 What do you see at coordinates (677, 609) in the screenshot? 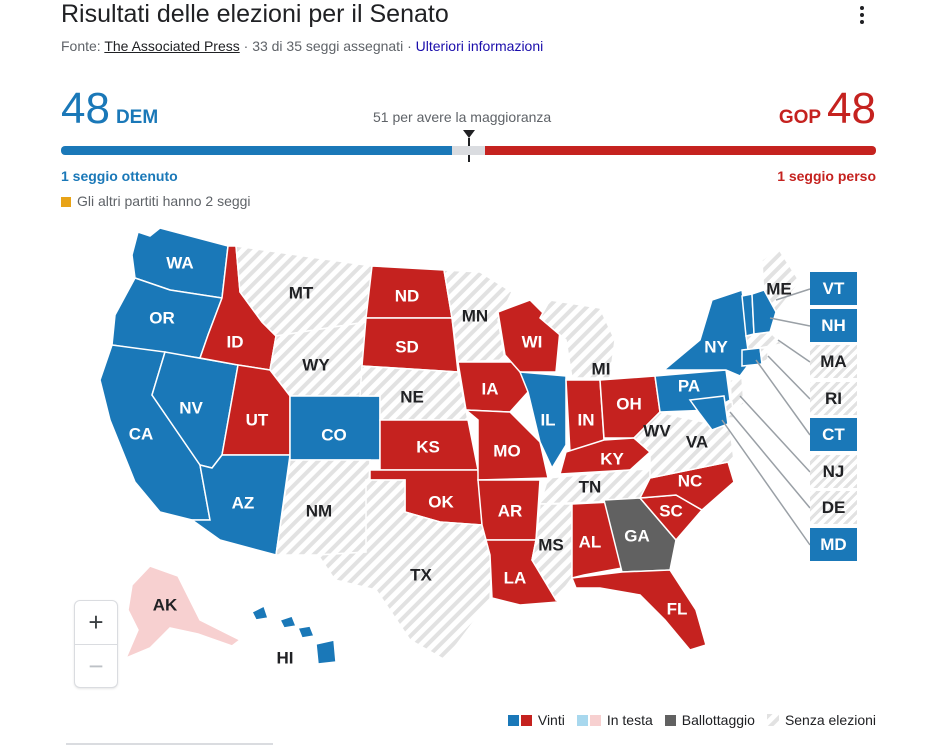
I see `state-label-FL: FL` at bounding box center [677, 609].